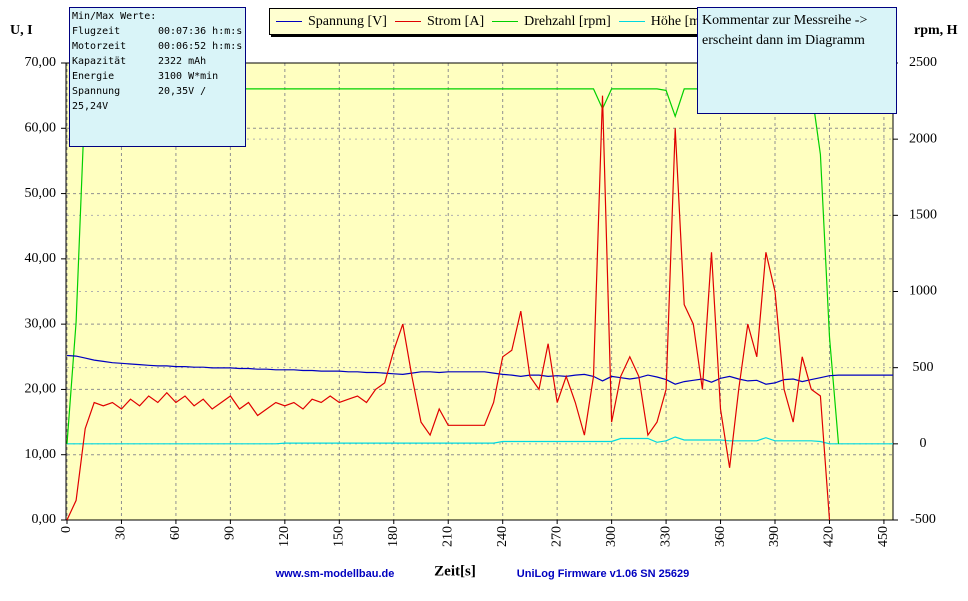  I want to click on x-tick-label: 390, so click(774, 536).